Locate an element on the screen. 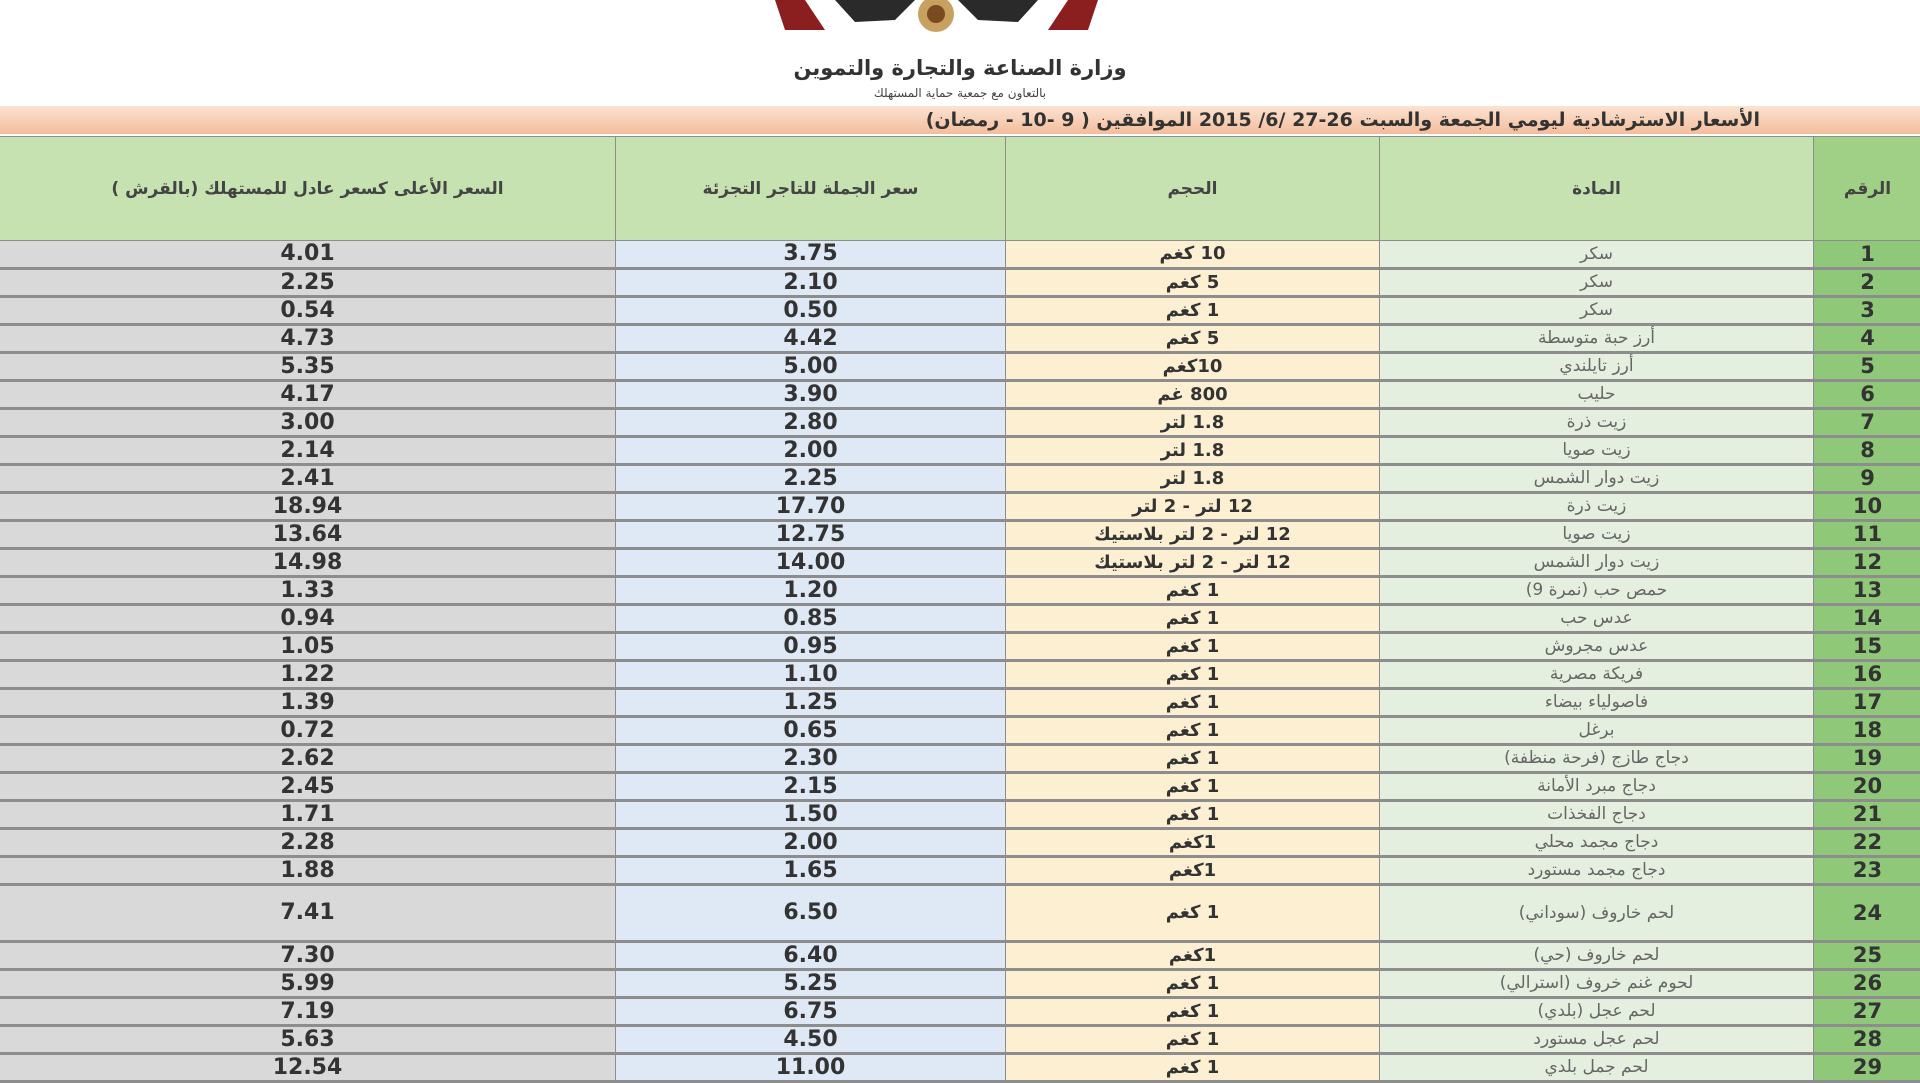 This screenshot has width=1920, height=1083. wholesale-price: 1.20 is located at coordinates (811, 590).